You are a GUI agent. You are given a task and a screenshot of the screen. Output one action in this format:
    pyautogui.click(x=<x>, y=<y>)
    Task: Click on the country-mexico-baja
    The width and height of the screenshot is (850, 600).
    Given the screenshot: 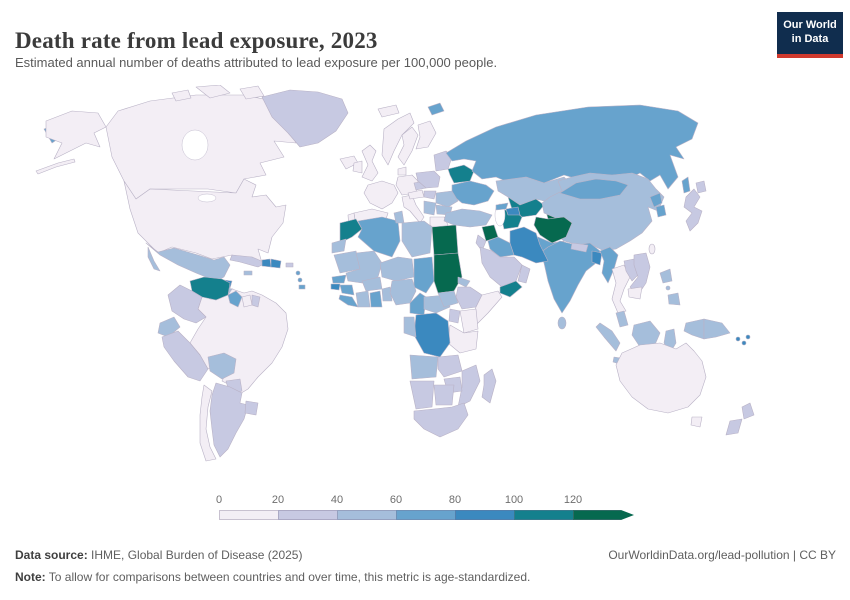 What is the action you would take?
    pyautogui.click(x=154, y=259)
    